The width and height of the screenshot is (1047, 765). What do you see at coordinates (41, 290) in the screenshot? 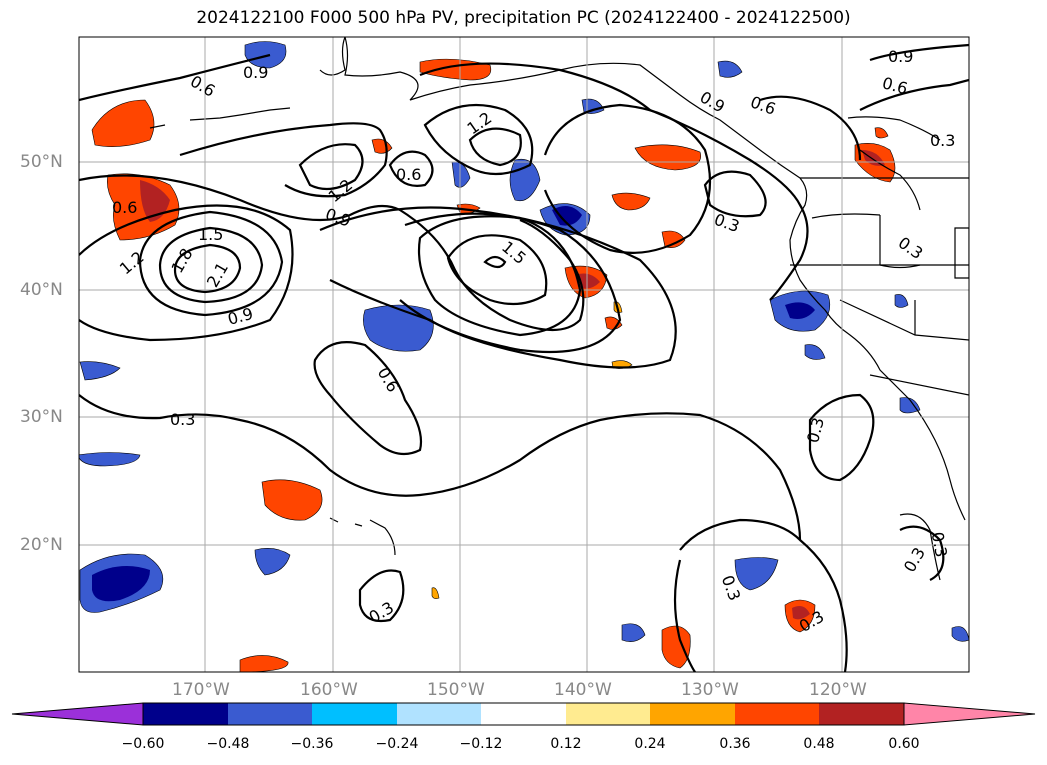
I see `lat-label: 40°N` at bounding box center [41, 290].